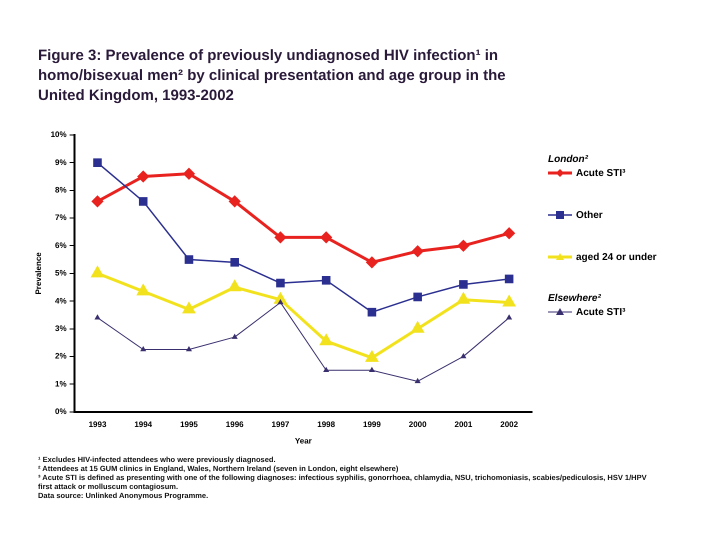  Describe the element at coordinates (61, 383) in the screenshot. I see `y-tick-label: 1%` at that location.